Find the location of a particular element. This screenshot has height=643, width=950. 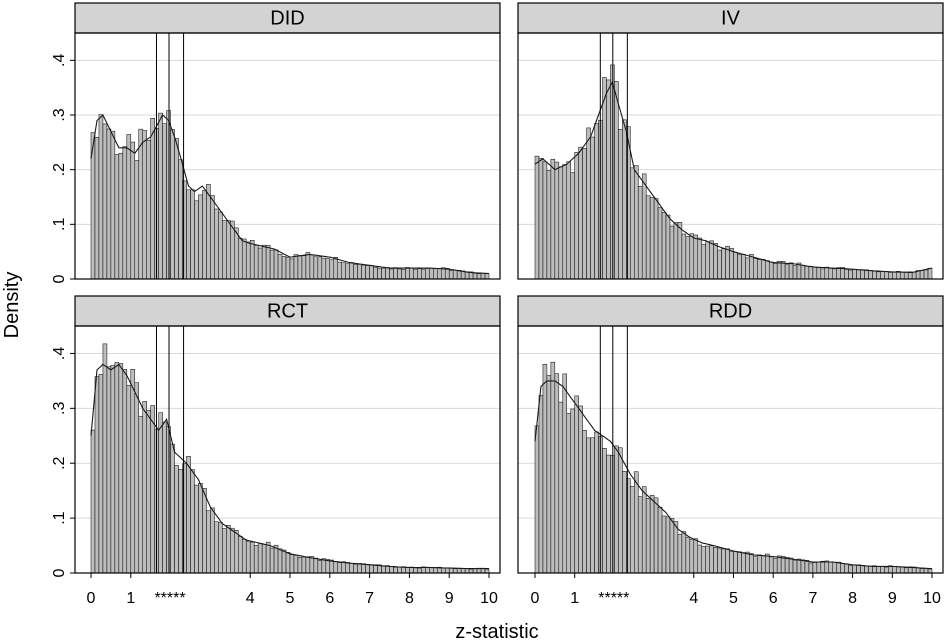

density-curve is located at coordinates (733, 176).